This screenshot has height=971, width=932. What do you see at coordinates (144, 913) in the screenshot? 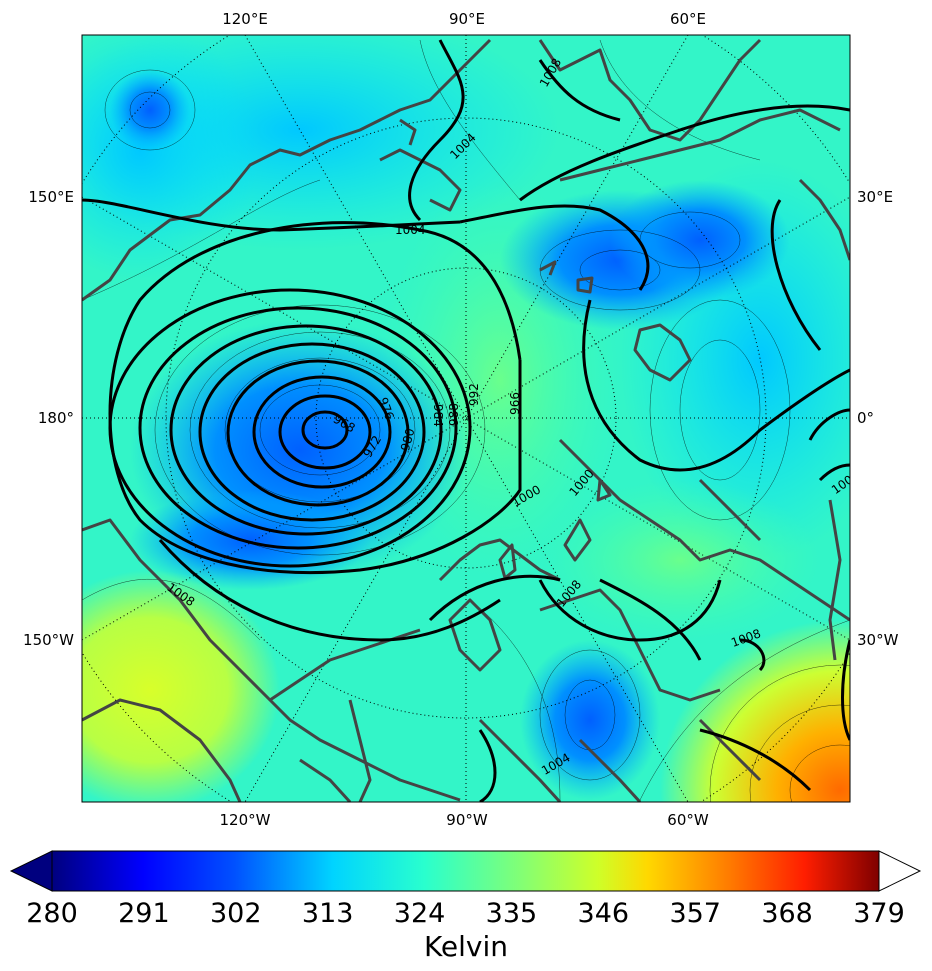
I see `colorbar-tick-label: 291` at bounding box center [144, 913].